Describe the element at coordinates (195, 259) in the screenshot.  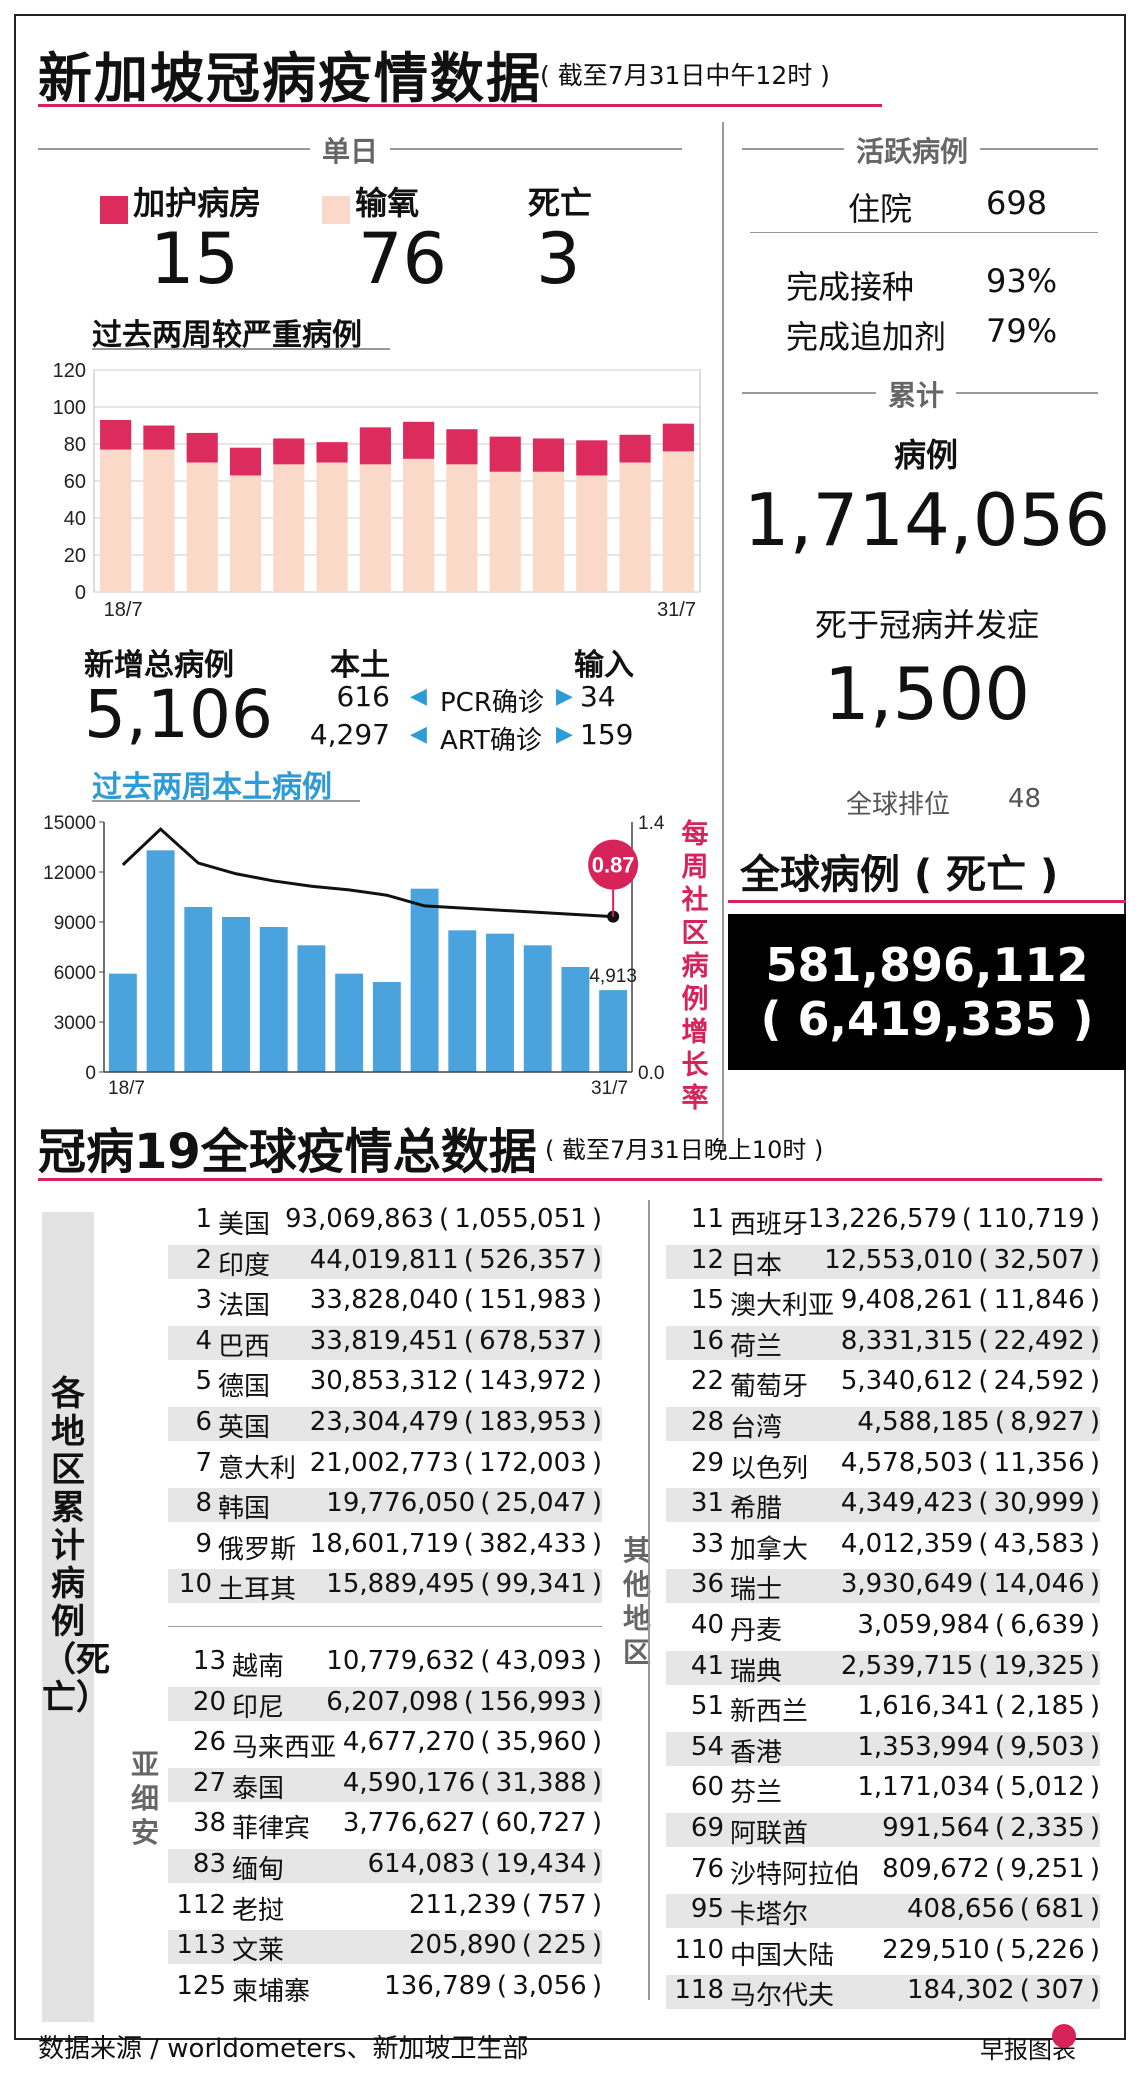
I see `icu-value: 15` at that location.